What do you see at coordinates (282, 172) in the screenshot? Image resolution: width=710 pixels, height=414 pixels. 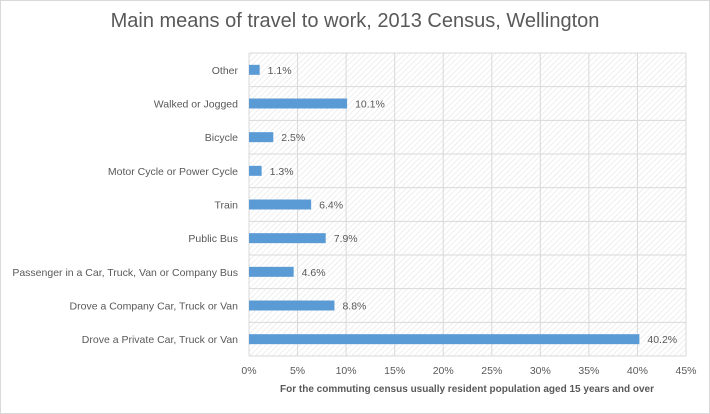 I see `data-label: 1.3%` at bounding box center [282, 172].